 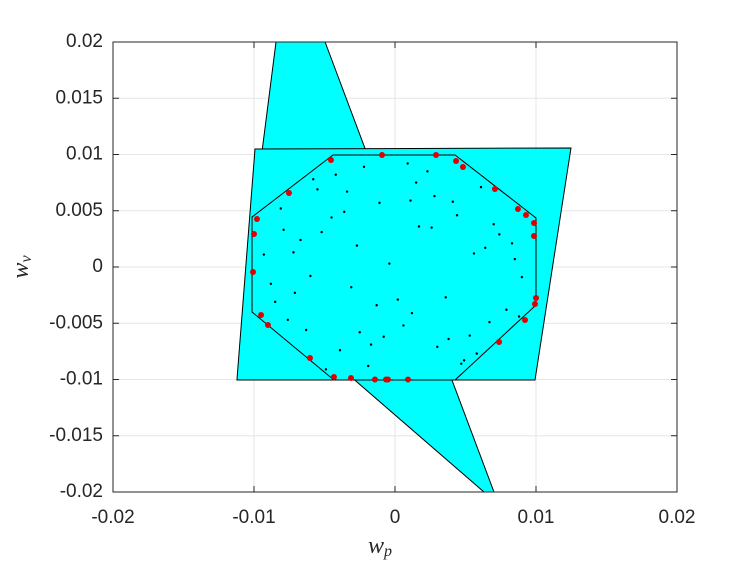 What do you see at coordinates (387, 551) in the screenshot?
I see `x-label-sub: p` at bounding box center [387, 551].